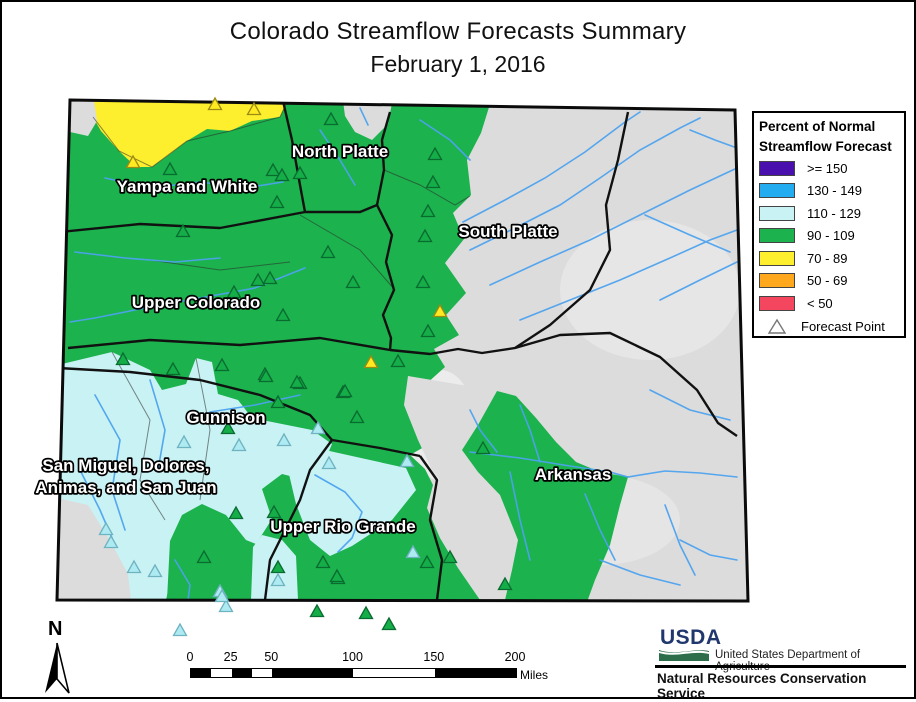 The height and width of the screenshot is (702, 916). I want to click on scale-unit: Miles, so click(534, 675).